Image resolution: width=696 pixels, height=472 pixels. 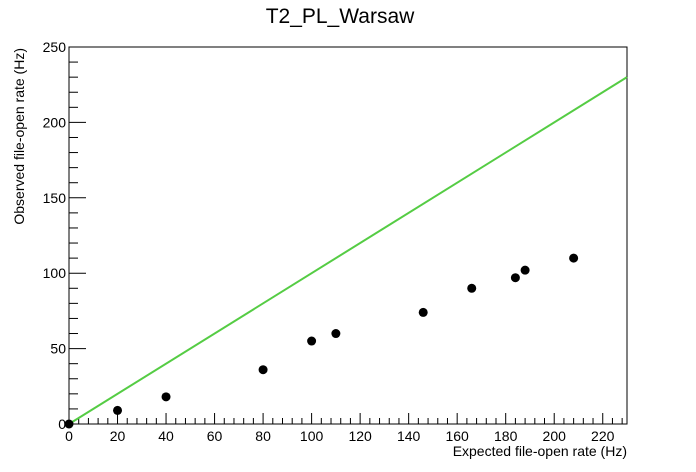 What do you see at coordinates (263, 436) in the screenshot?
I see `x-tick-label: 80` at bounding box center [263, 436].